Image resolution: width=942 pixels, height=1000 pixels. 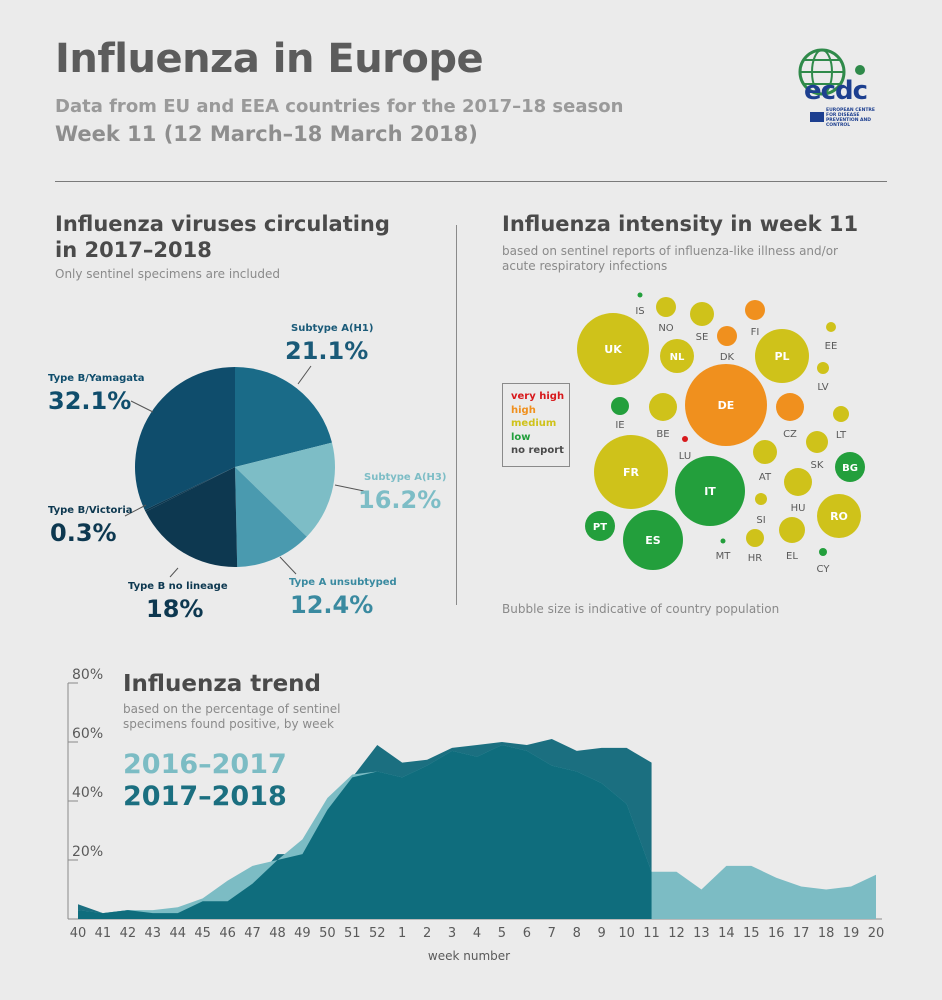 I want to click on x-tick-label: 12, so click(x=676, y=933).